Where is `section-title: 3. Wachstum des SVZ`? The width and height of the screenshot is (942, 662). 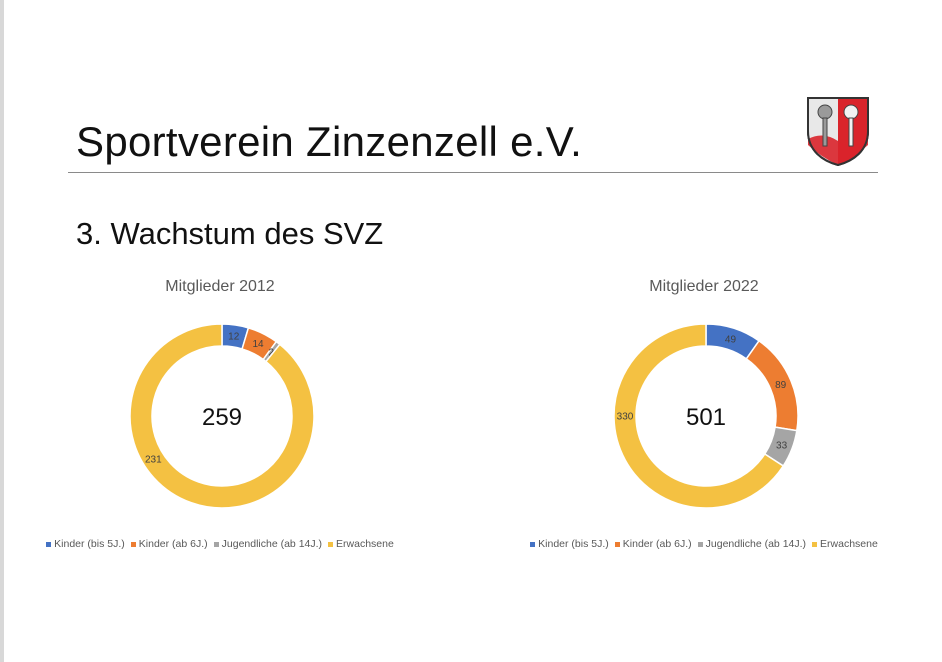 section-title: 3. Wachstum des SVZ is located at coordinates (230, 233).